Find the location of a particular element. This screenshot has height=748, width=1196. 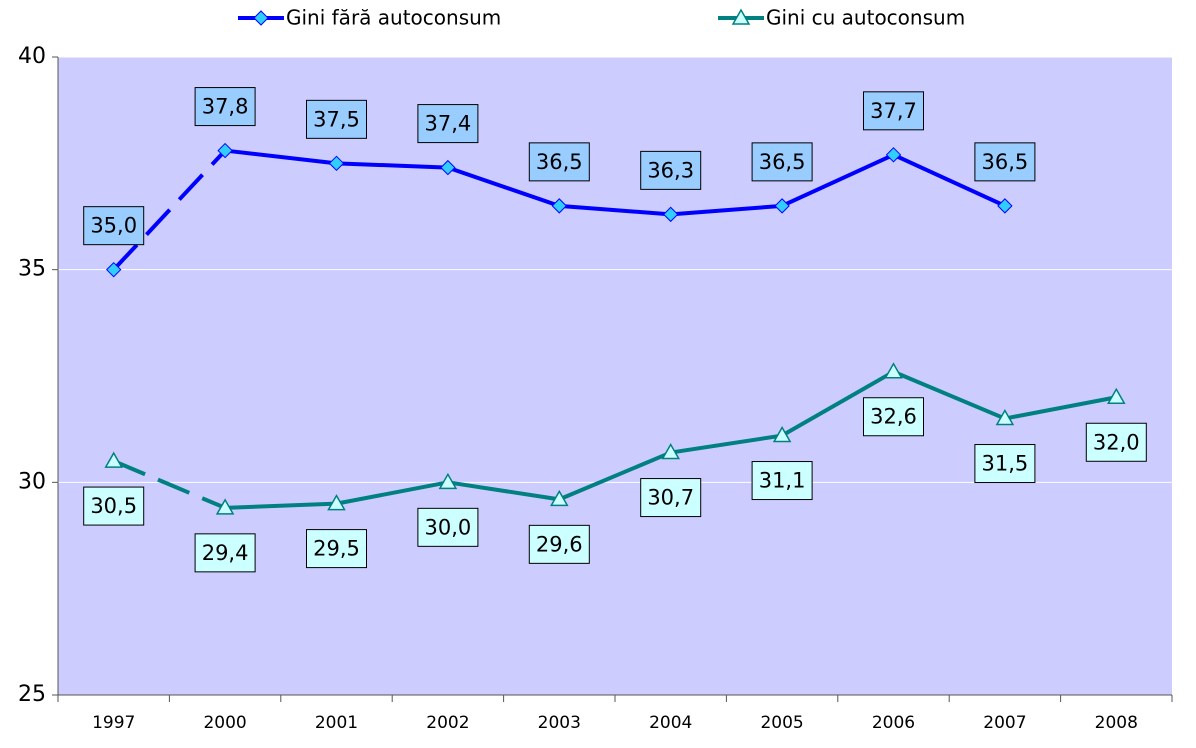

data-label: 32,0 is located at coordinates (1116, 442).